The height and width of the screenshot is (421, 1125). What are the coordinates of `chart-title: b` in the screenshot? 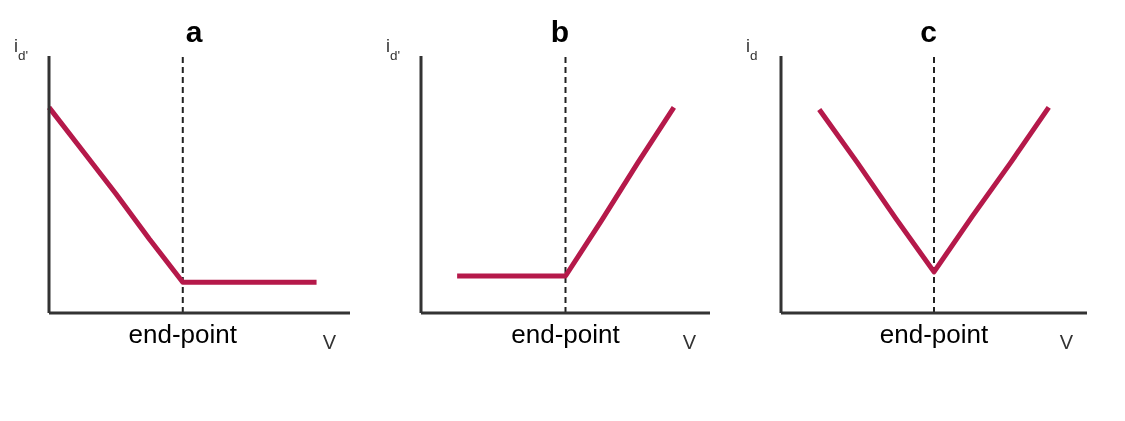 It's located at (560, 31).